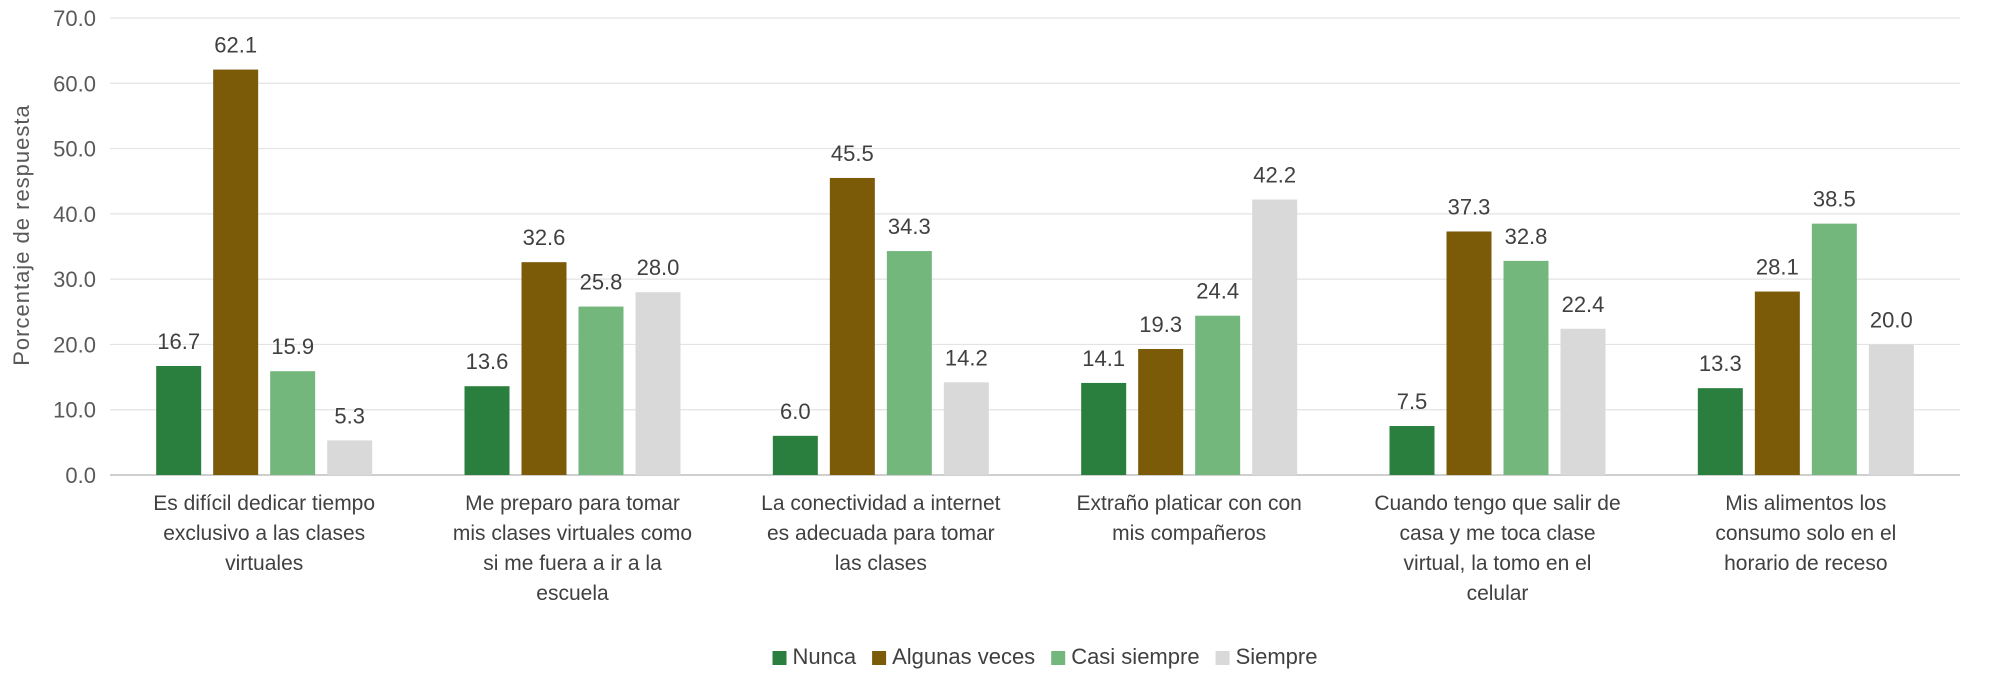  Describe the element at coordinates (74, 247) in the screenshot. I see `y-axis-ticks: 0.0 10.0 20.0 30.0 40.0 50.0 60.0 70.0` at that location.